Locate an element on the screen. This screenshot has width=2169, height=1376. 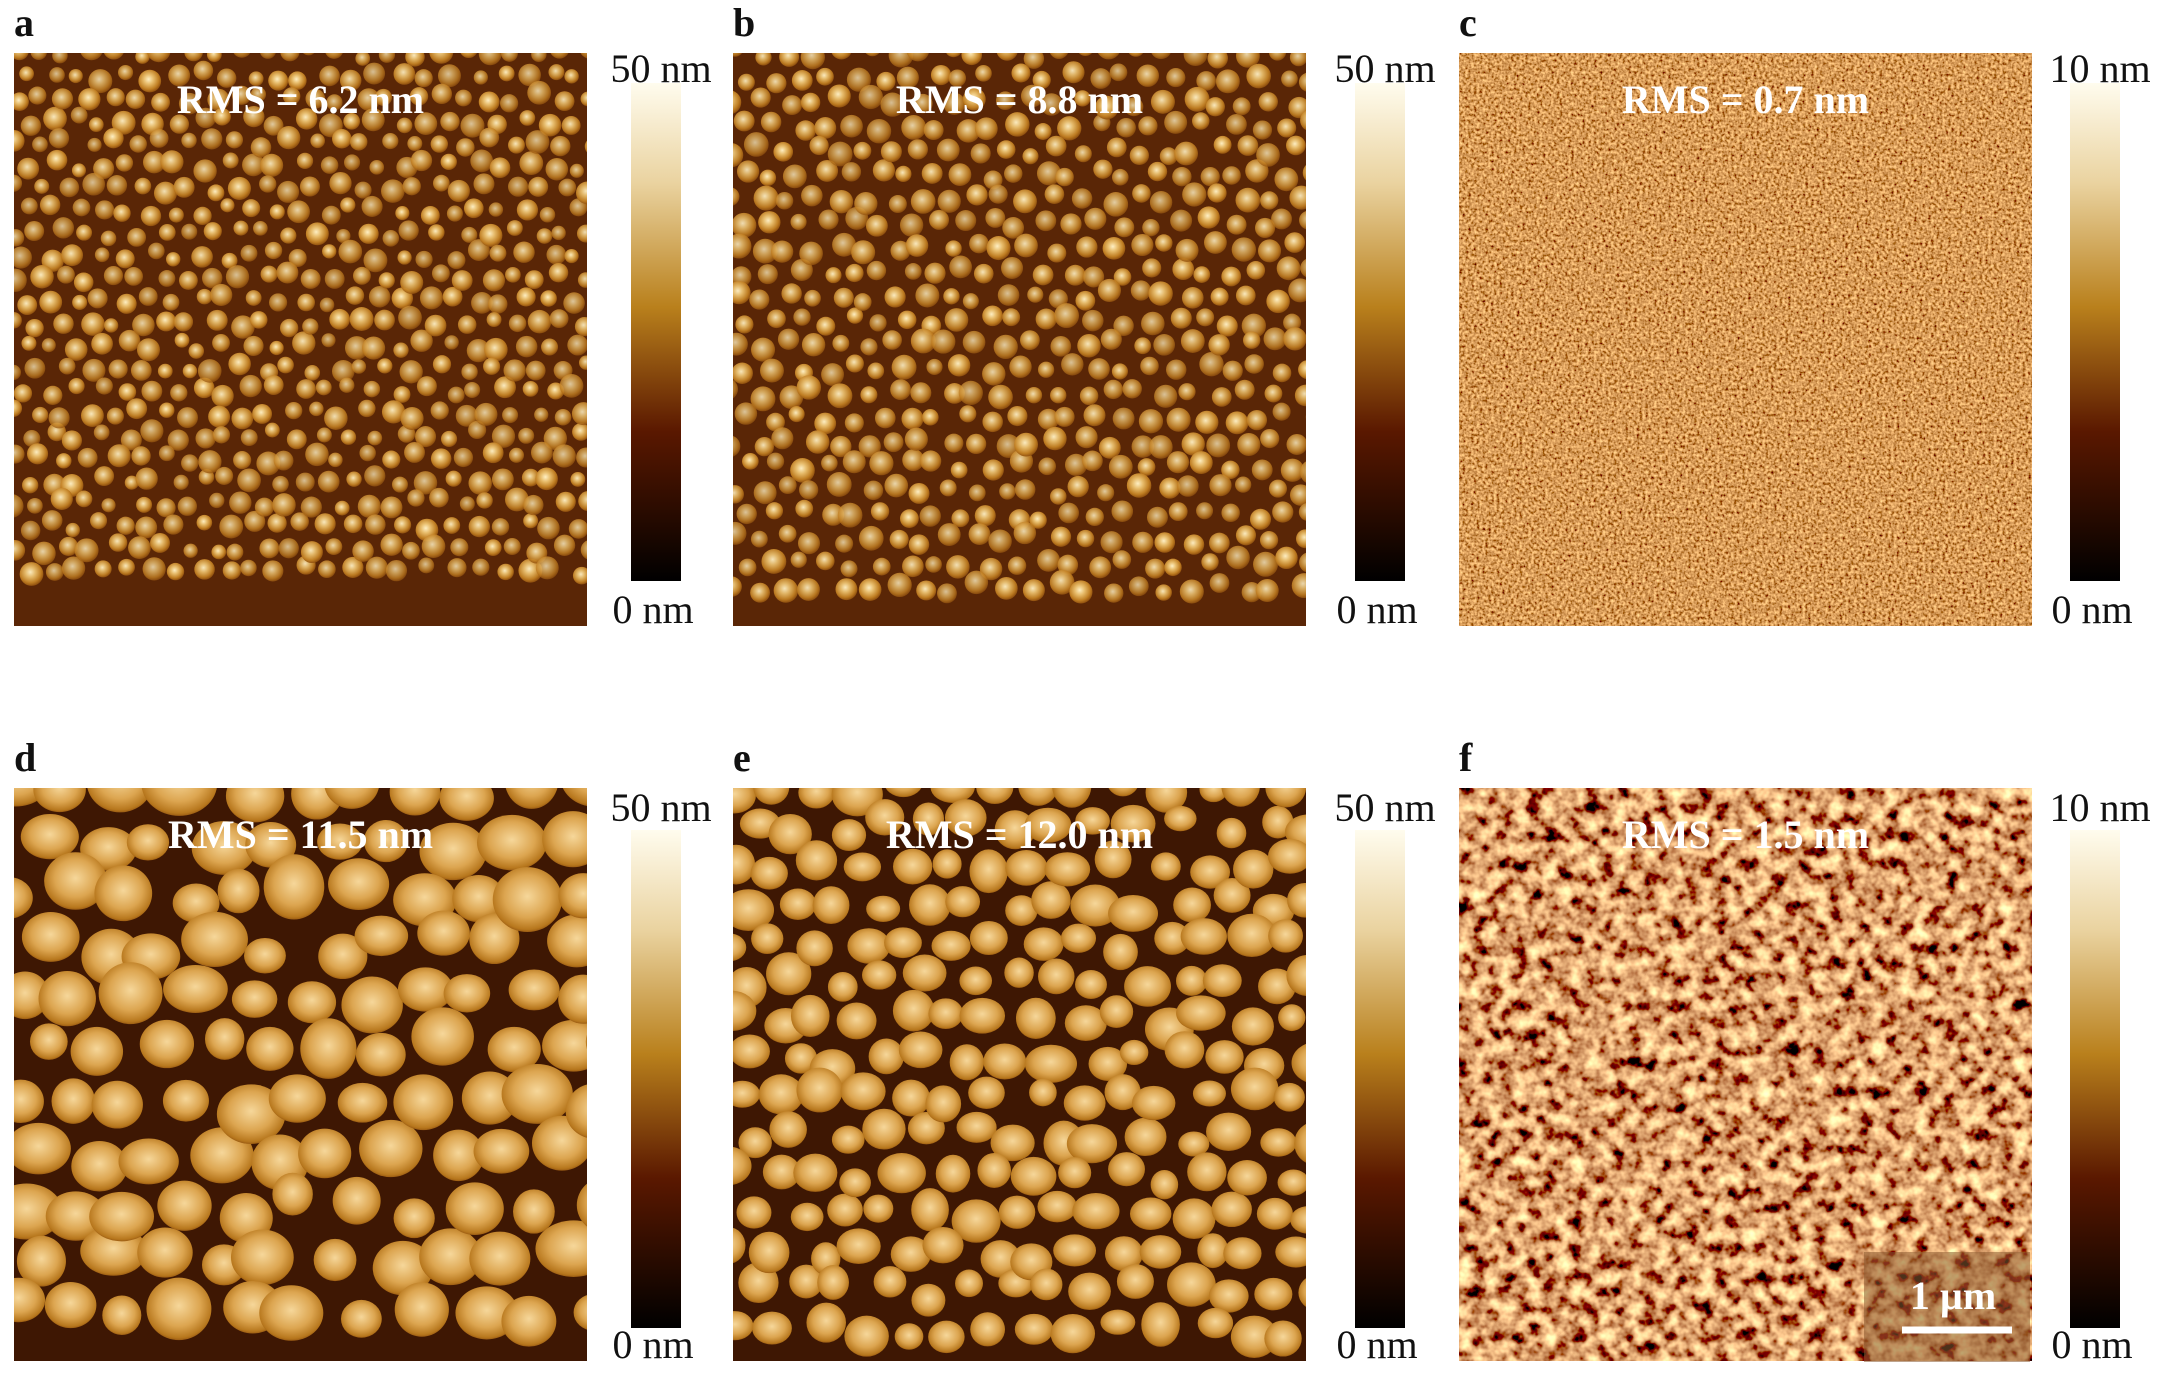
rms-value: RMS = 6.2 nm is located at coordinates (300, 99).